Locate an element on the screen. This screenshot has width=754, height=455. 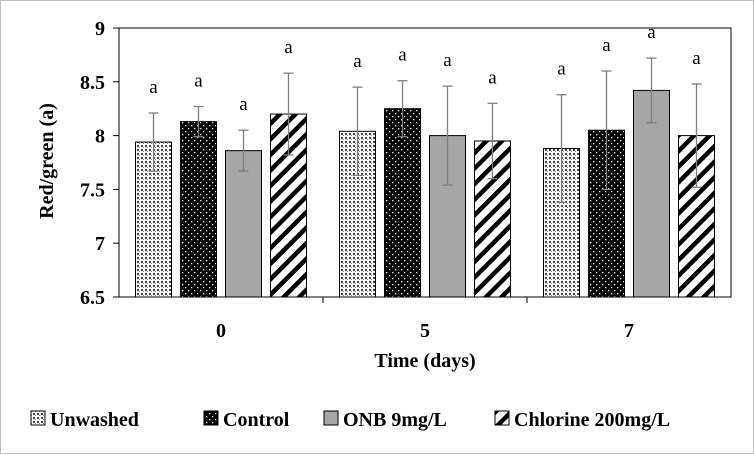
legend-label: Chlorine 200mg/L is located at coordinates (592, 420).